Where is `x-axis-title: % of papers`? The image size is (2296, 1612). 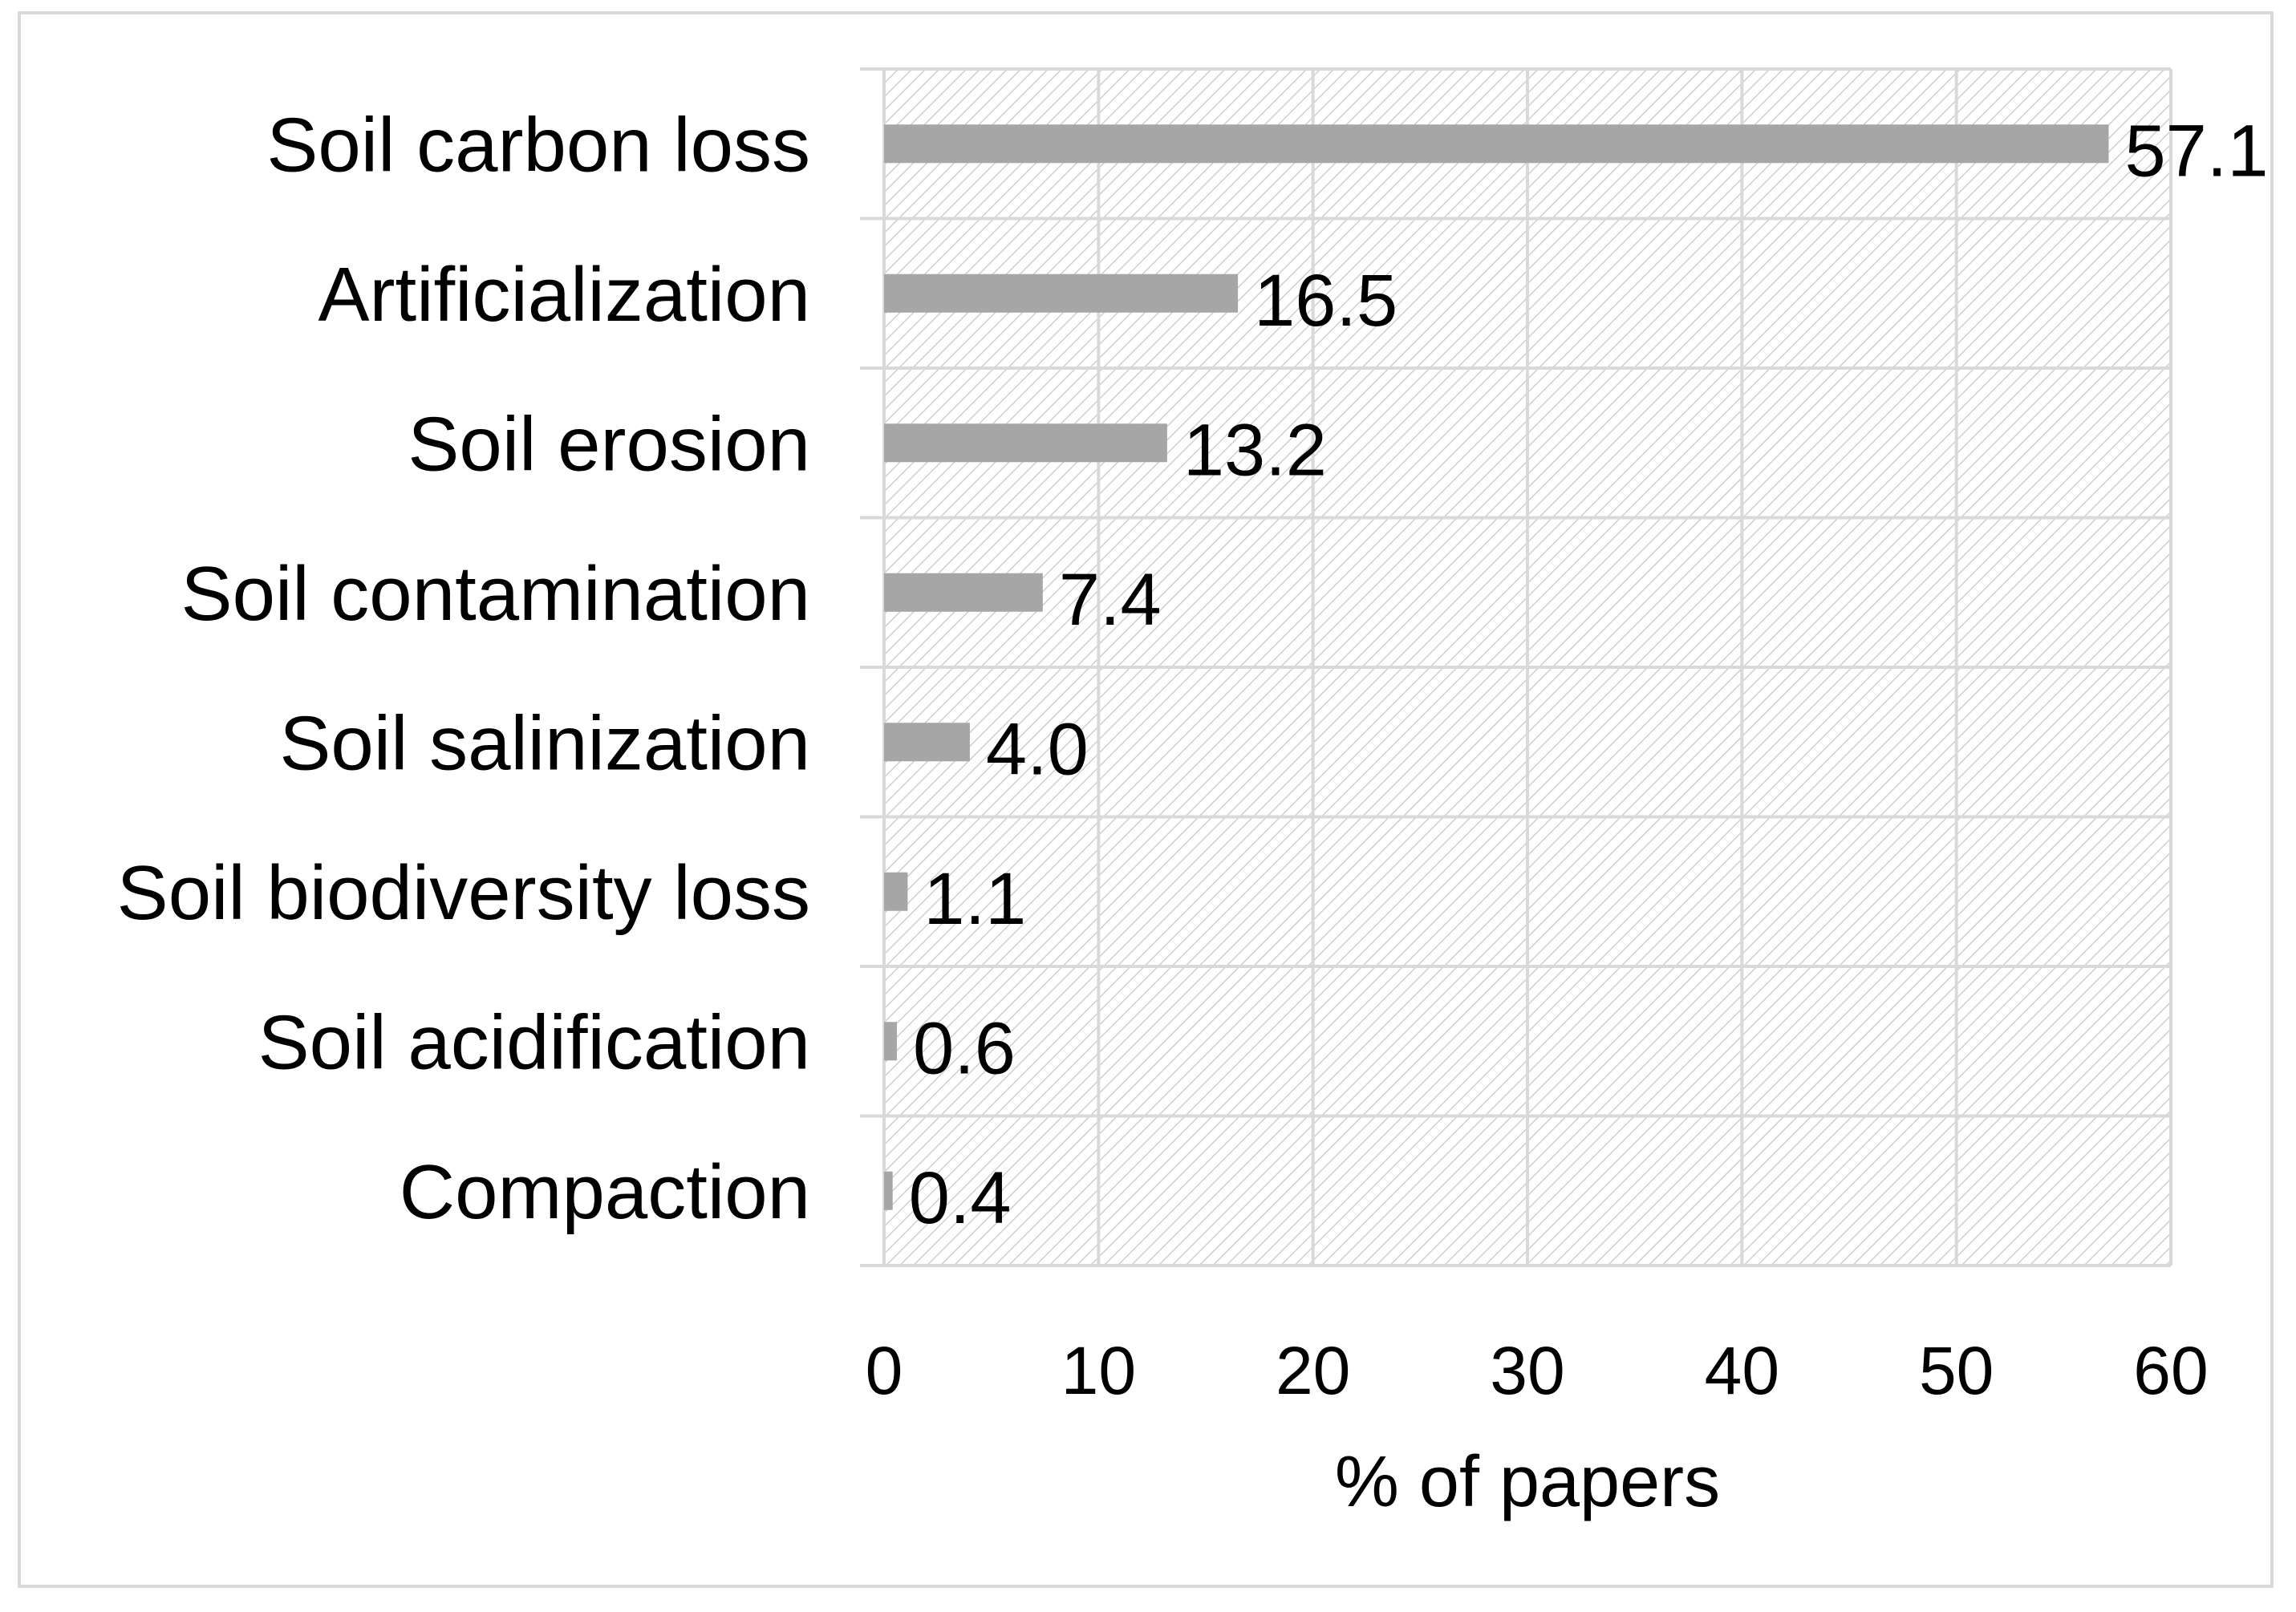 x-axis-title: % of papers is located at coordinates (1527, 1482).